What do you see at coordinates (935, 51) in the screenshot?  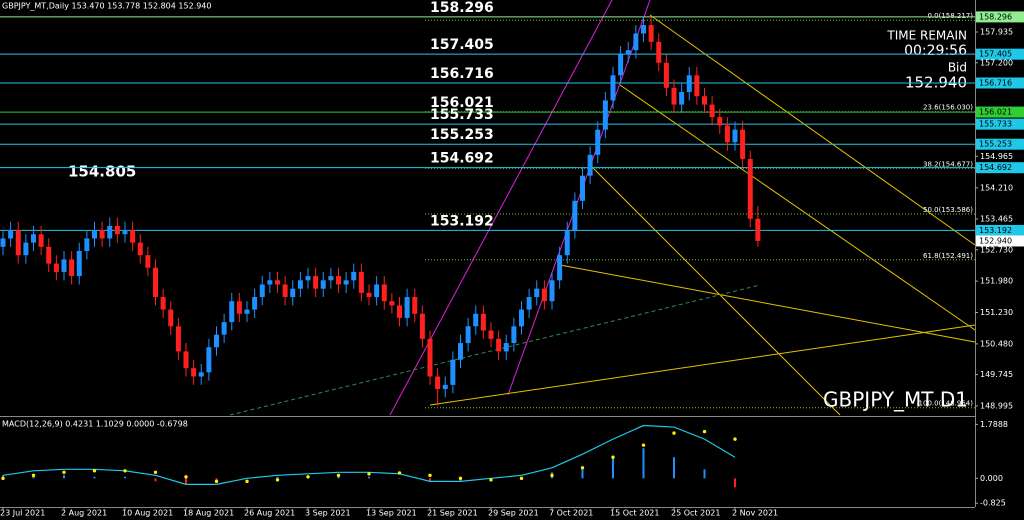 I see `time-remain: 00:29:56` at bounding box center [935, 51].